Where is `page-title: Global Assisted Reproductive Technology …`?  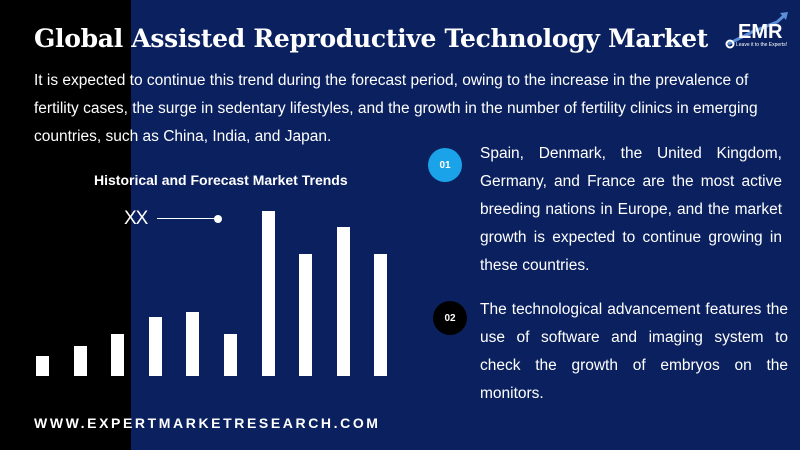 page-title: Global Assisted Reproductive Technology … is located at coordinates (371, 38).